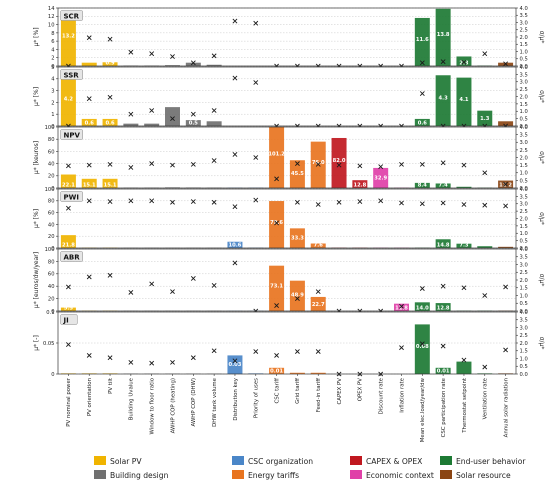 The width and height of the screenshot is (550, 503). I want to click on category-label: AWHP COP (heating), so click(173, 405).